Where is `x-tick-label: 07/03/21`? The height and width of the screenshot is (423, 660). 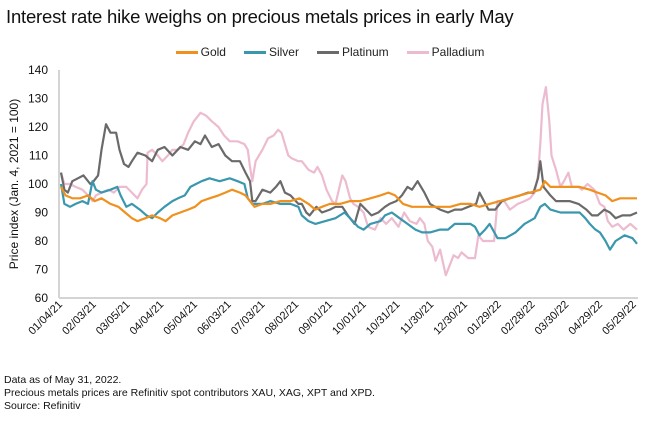 x-tick-label: 07/03/21 is located at coordinates (248, 318).